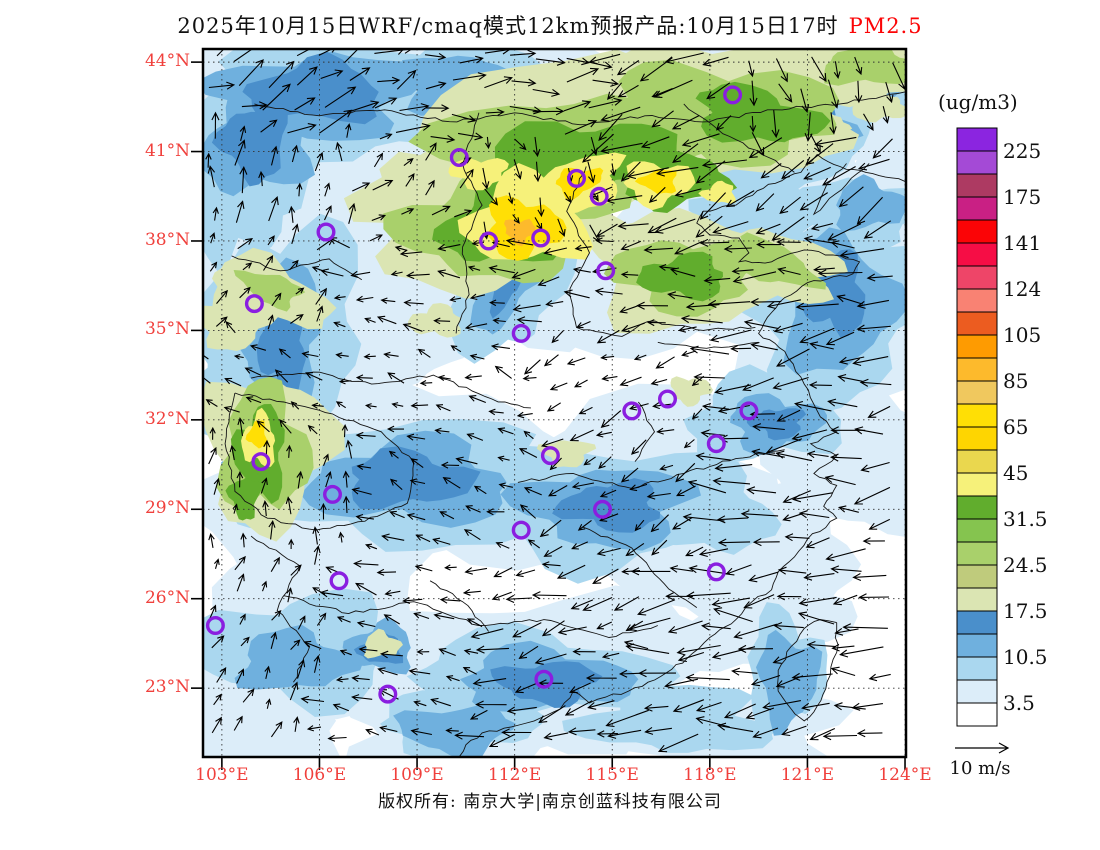 Image resolution: width=1100 pixels, height=850 pixels. I want to click on legend-value-label: 85, so click(1016, 381).